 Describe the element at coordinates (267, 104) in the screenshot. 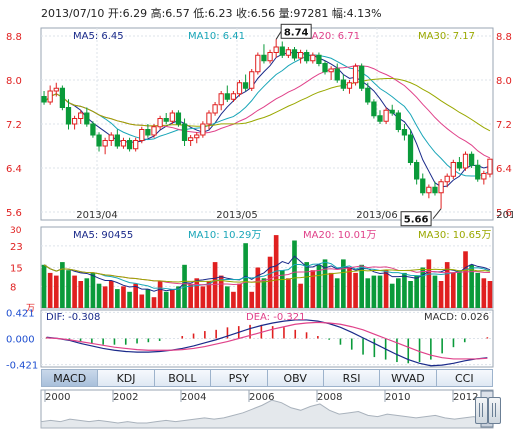

I see `price-ma30-line` at that location.